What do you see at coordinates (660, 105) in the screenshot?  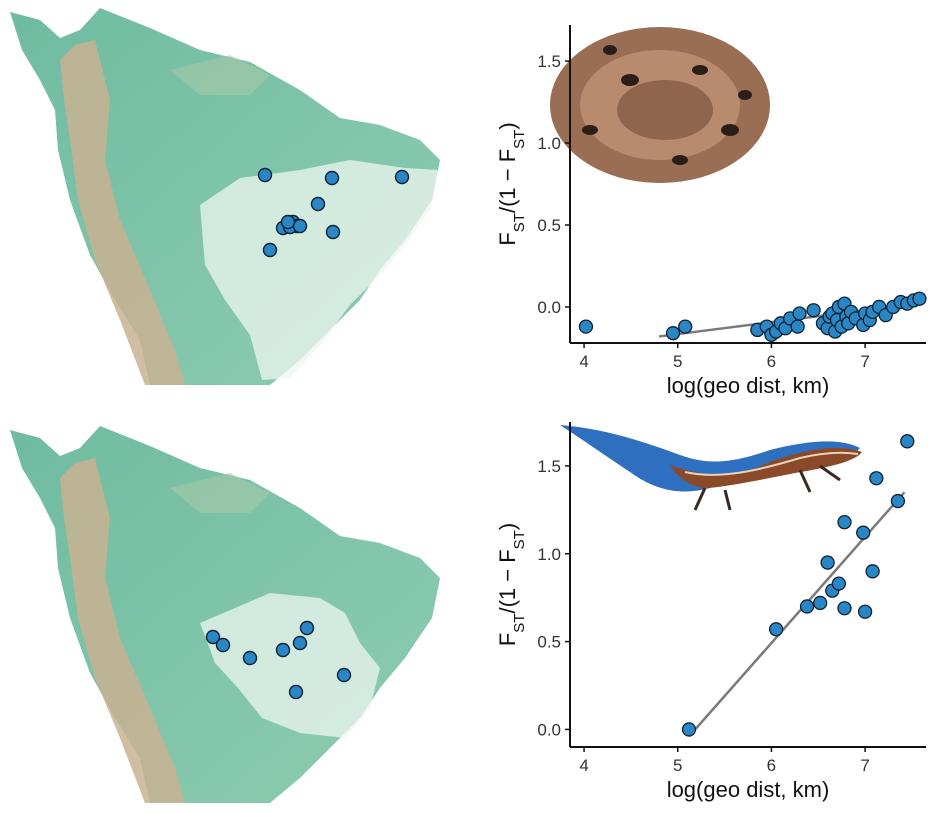 I see `snake-photo` at bounding box center [660, 105].